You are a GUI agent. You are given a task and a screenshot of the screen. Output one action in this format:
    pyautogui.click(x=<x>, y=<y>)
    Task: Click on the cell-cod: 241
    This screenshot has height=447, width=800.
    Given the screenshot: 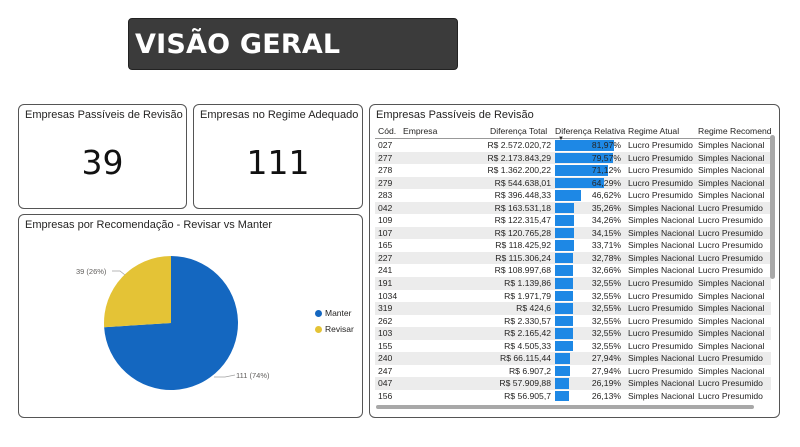 What is the action you would take?
    pyautogui.click(x=385, y=270)
    